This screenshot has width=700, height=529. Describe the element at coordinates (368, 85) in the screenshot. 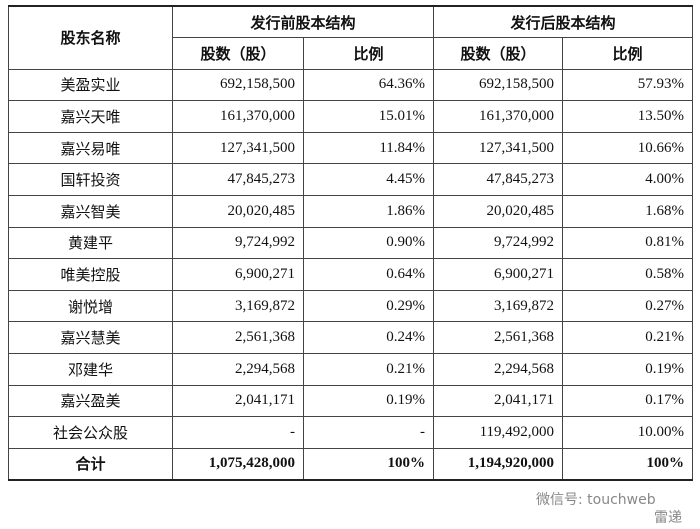

I see `cell: 64.36%` at that location.